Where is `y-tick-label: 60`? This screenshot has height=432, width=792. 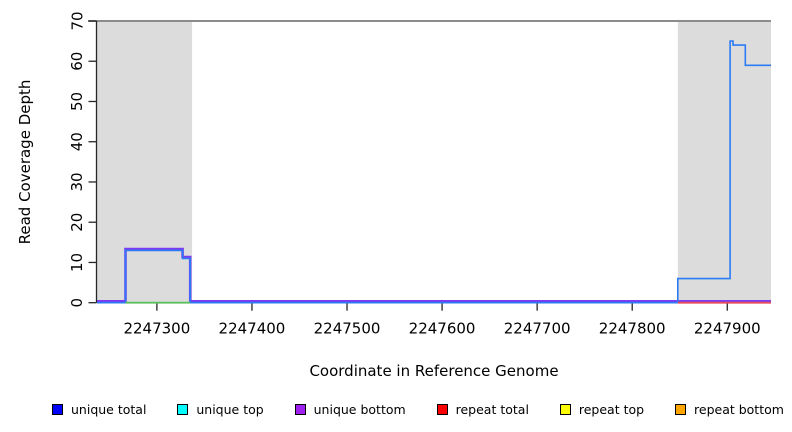 y-tick-label: 60 is located at coordinates (77, 61).